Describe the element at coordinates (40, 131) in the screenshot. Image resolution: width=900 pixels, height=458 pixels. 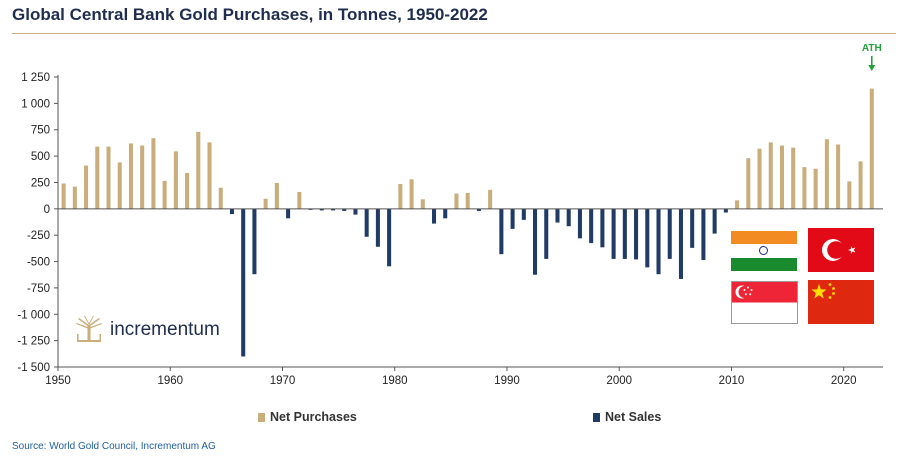
I see `y-tick-label: 750` at that location.